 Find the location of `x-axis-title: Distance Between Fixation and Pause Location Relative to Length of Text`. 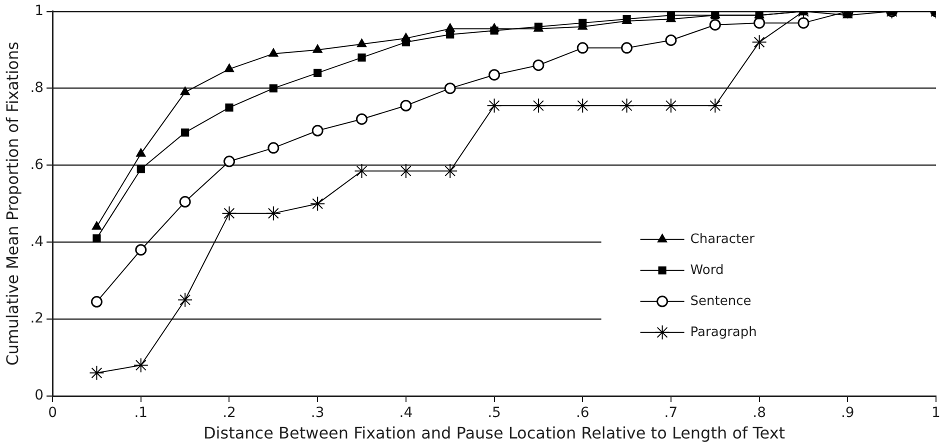

x-axis-title: Distance Between Fixation and Pause Location Relative to Length of Text is located at coordinates (494, 433).